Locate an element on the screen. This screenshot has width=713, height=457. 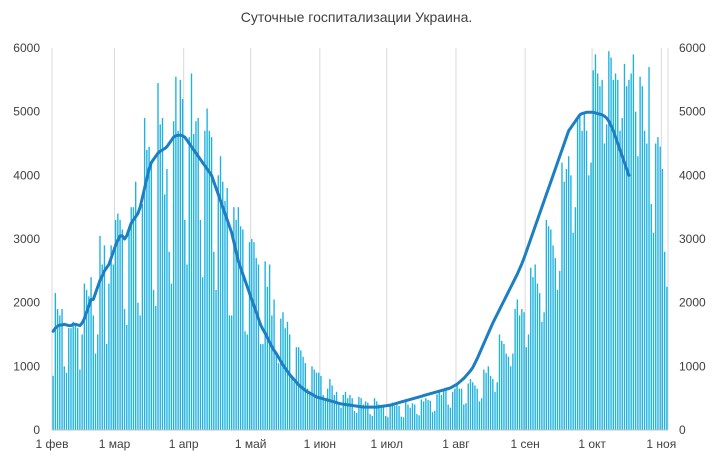
y-tick-label-right-0: 0 is located at coordinates (682, 430).